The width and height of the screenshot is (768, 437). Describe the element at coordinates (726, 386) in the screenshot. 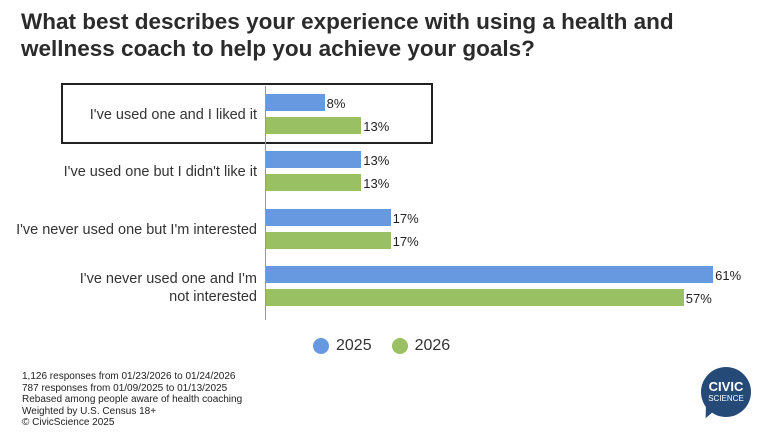

I see `logo-text: CIVIC` at that location.